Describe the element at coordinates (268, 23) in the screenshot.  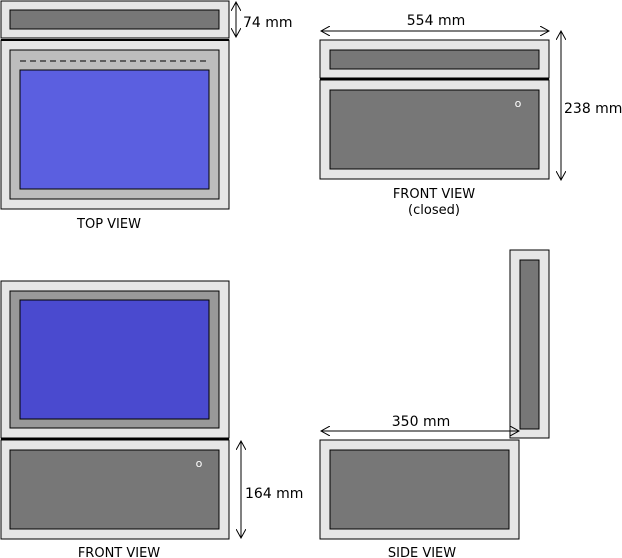
I see `depth-dimension-label: 74 mm` at that location.